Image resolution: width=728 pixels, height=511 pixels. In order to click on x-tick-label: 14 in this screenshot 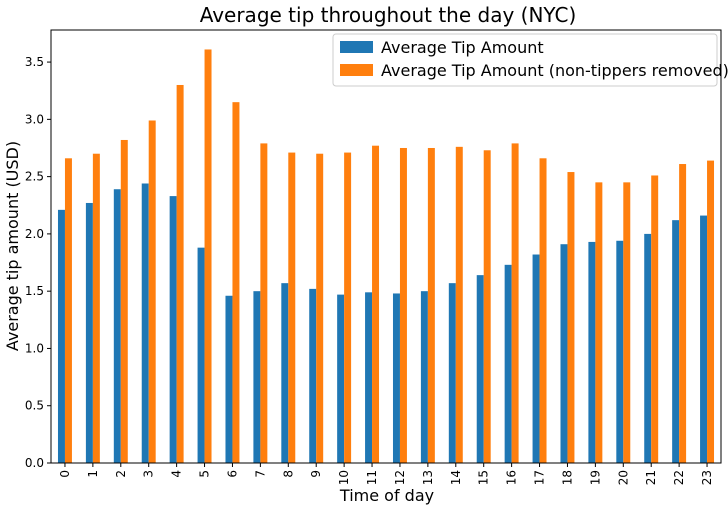, I will do `click(456, 477)`.